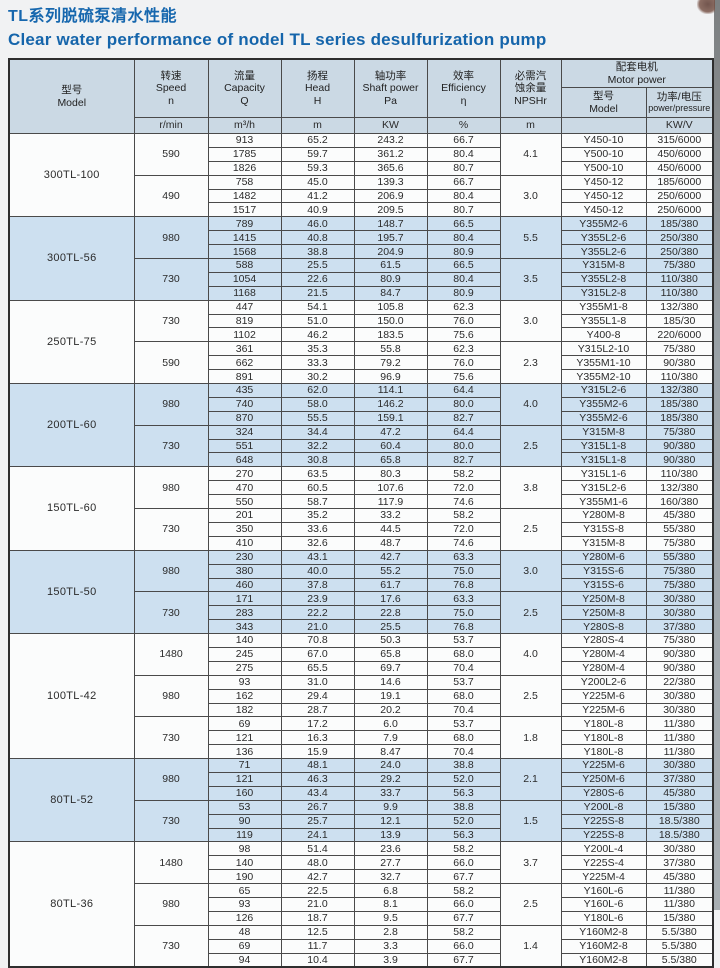 This screenshot has height=968, width=720. Describe the element at coordinates (679, 932) in the screenshot. I see `motor-power-cell: 5.5/380` at that location.